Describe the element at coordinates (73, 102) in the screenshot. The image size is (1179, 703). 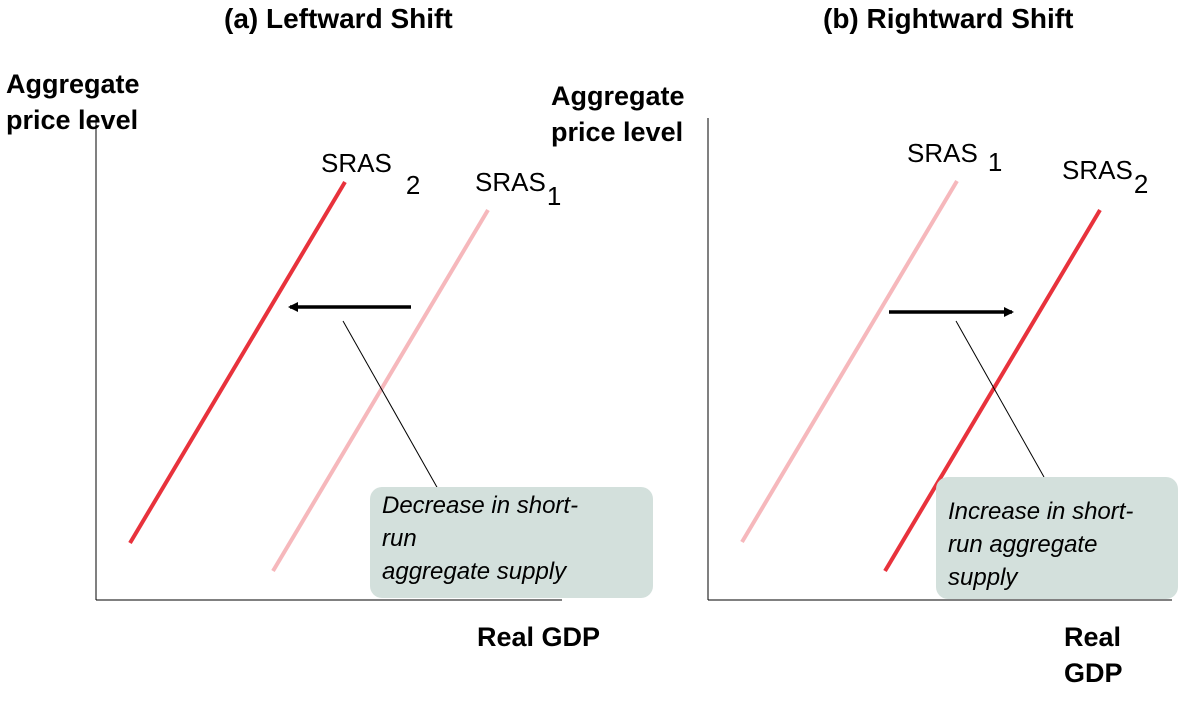
I see `panel-a-y-axis-label: Aggregate price level` at that location.